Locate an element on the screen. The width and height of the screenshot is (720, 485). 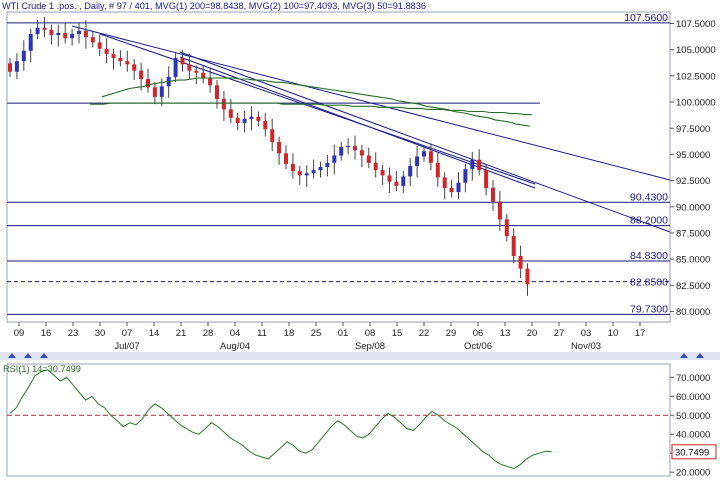
x-tick-label: 16 is located at coordinates (46, 333).